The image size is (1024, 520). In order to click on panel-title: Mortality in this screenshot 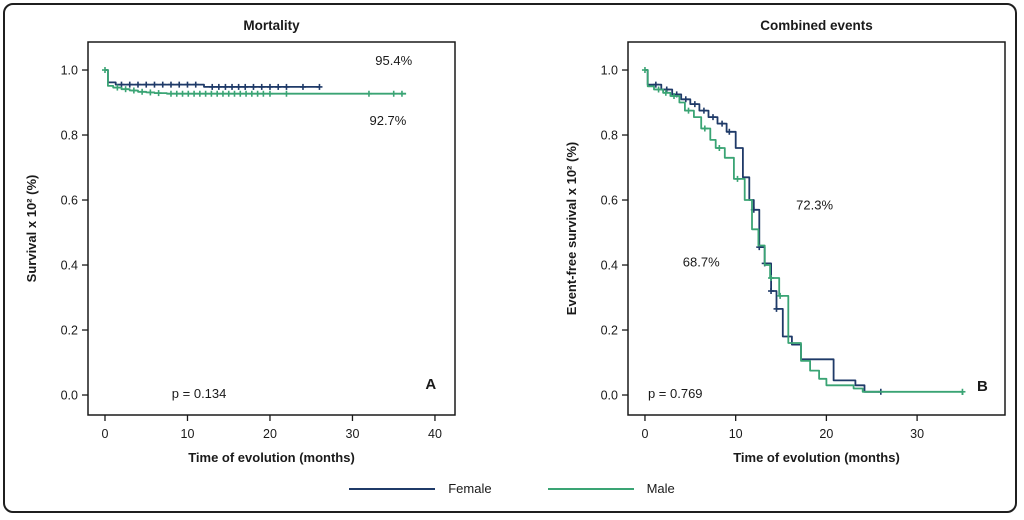, I will do `click(271, 25)`.